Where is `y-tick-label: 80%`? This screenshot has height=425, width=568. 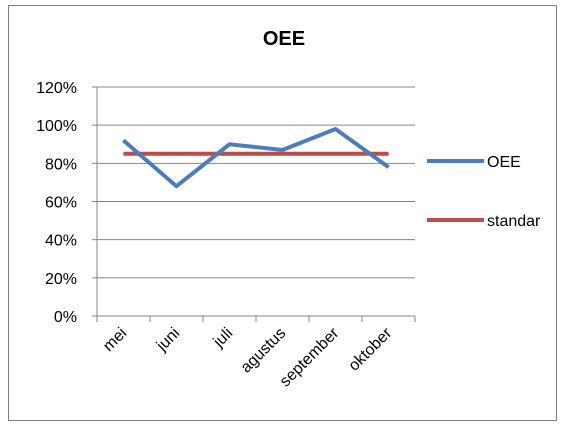
y-tick-label: 80% is located at coordinates (61, 164).